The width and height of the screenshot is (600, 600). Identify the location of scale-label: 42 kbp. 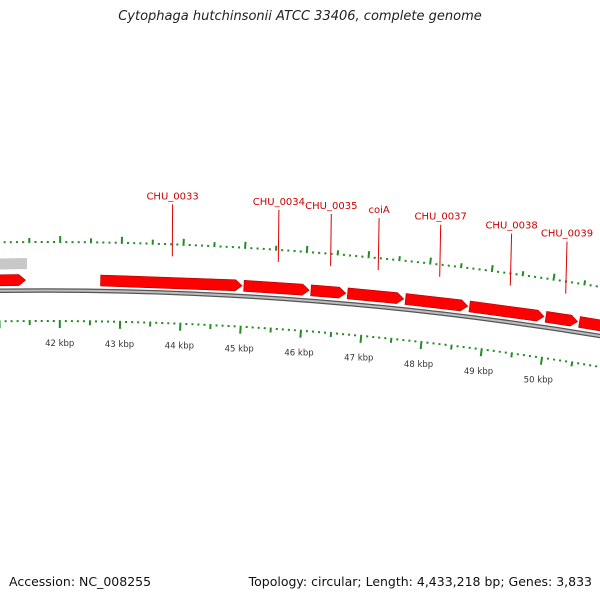
(59, 344).